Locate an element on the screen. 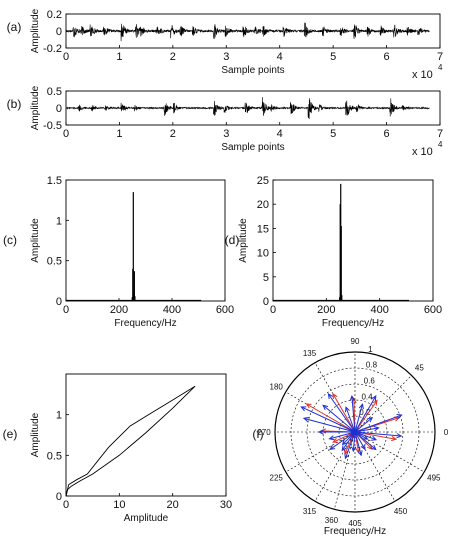 The image size is (461, 550). y-axis-label-1: Amplitude is located at coordinates (35, 107).